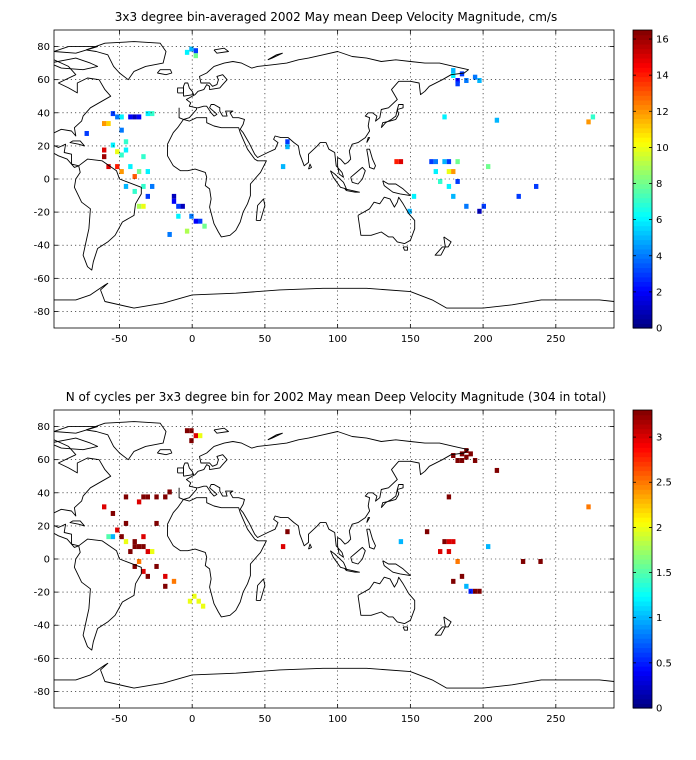 The width and height of the screenshot is (696, 760). I want to click on colorbar-tick-label: 1.5, so click(664, 573).